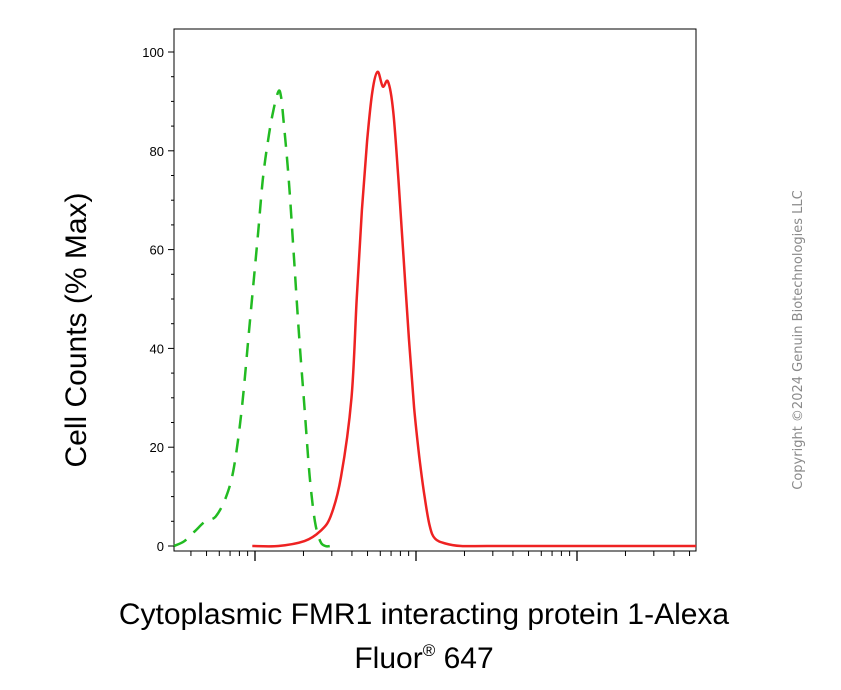  Describe the element at coordinates (464, 658) in the screenshot. I see `x-axis-label-number: 647` at that location.